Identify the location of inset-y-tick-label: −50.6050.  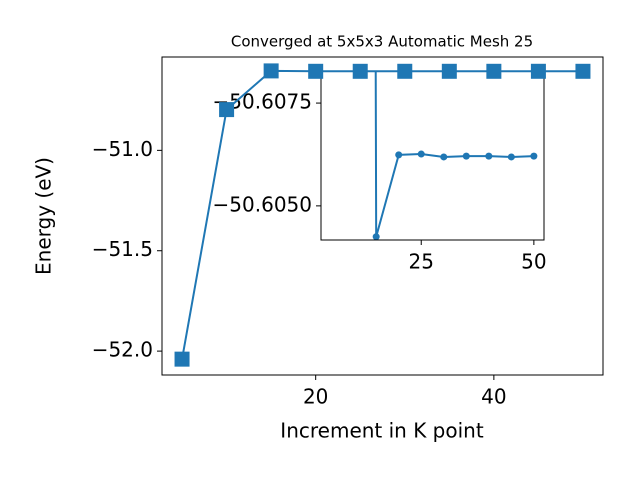
(262, 204).